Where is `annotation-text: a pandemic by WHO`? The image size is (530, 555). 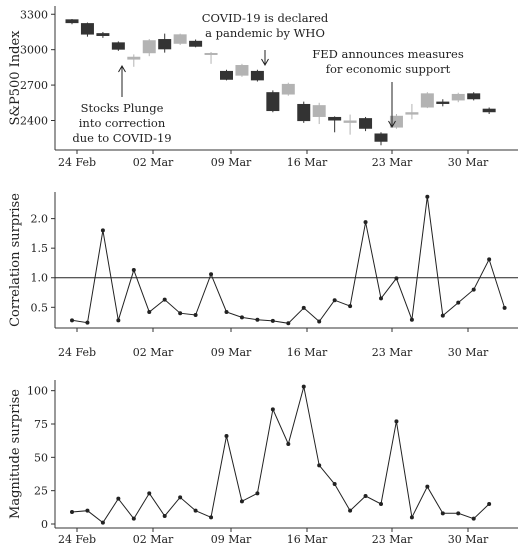 annotation-text: a pandemic by WHO is located at coordinates (265, 33).